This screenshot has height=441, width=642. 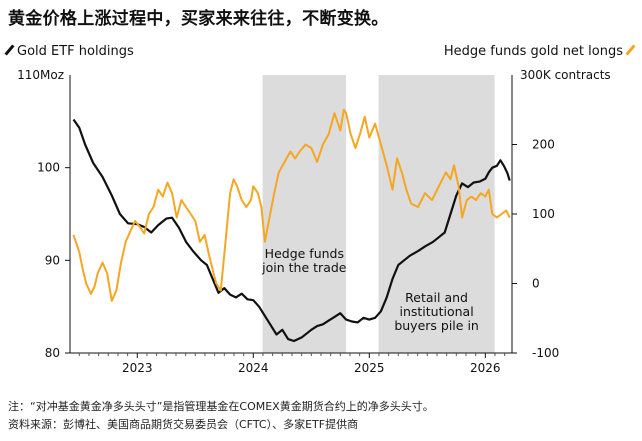 I want to click on source-note: 资料来源：彭博社、美国商品期货交易委员会（CFTC）、多家ETF提供商, so click(x=183, y=424).